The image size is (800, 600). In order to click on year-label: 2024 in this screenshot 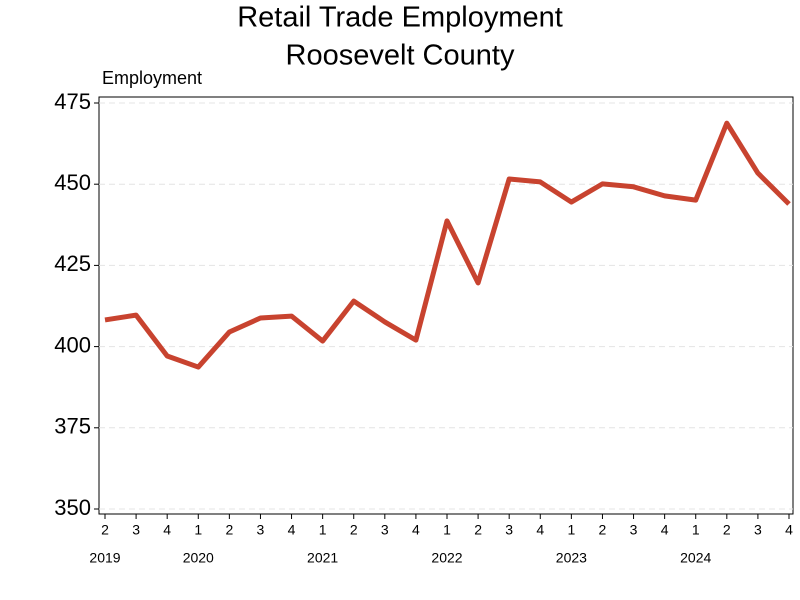, I will do `click(695, 558)`.